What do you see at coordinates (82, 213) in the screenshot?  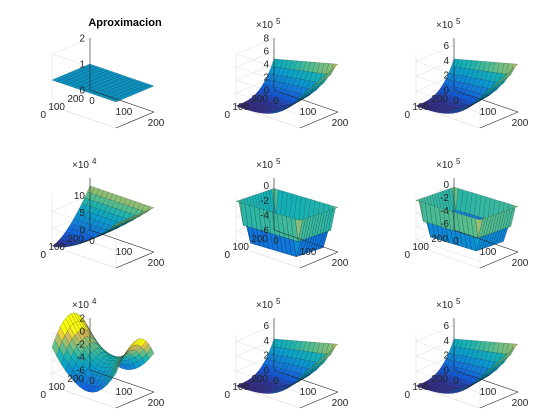 I see `z-tick-label: 5` at bounding box center [82, 213].